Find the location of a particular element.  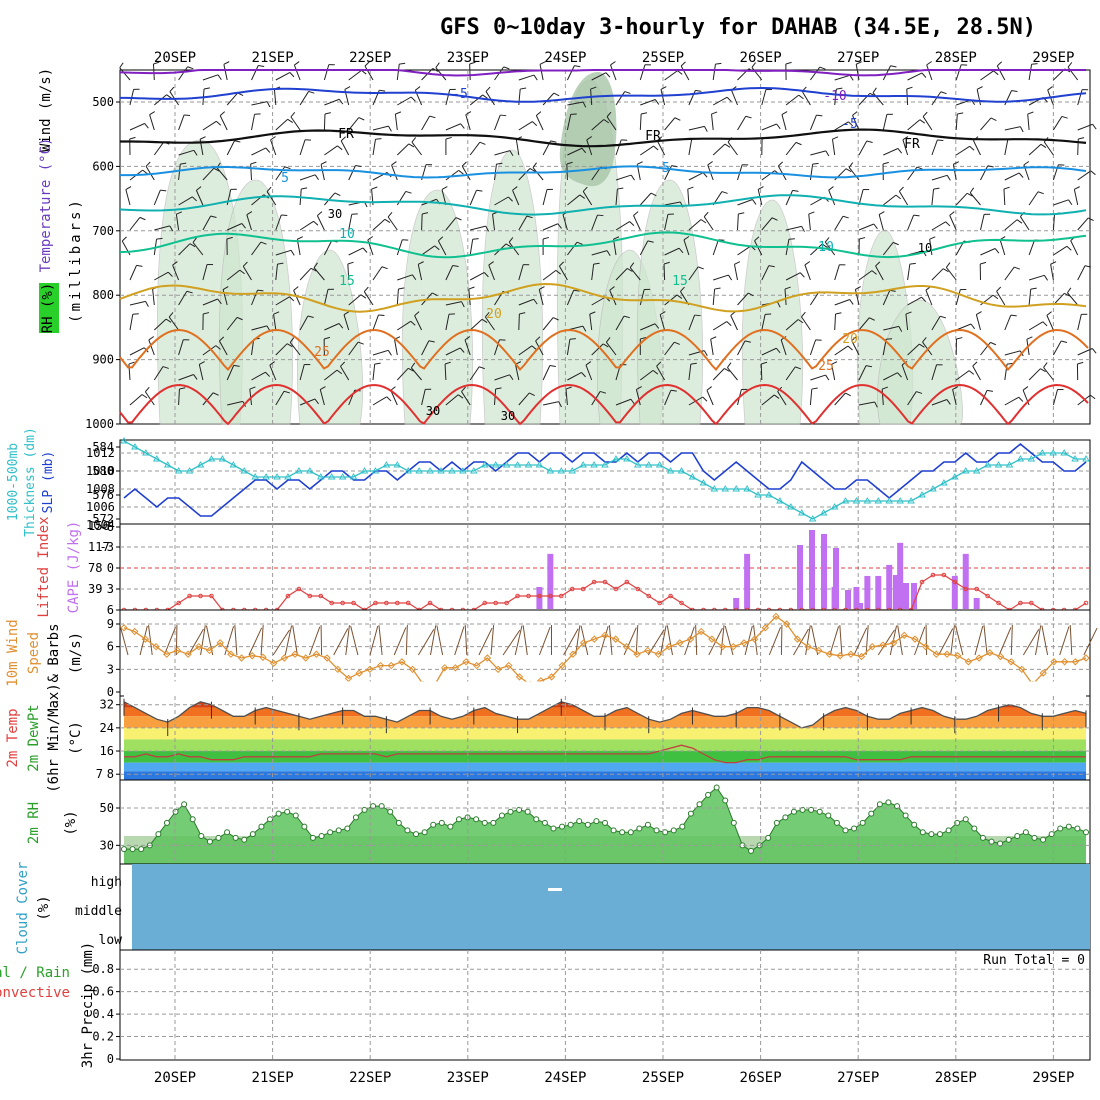

wind-path is located at coordinates (605, 651).